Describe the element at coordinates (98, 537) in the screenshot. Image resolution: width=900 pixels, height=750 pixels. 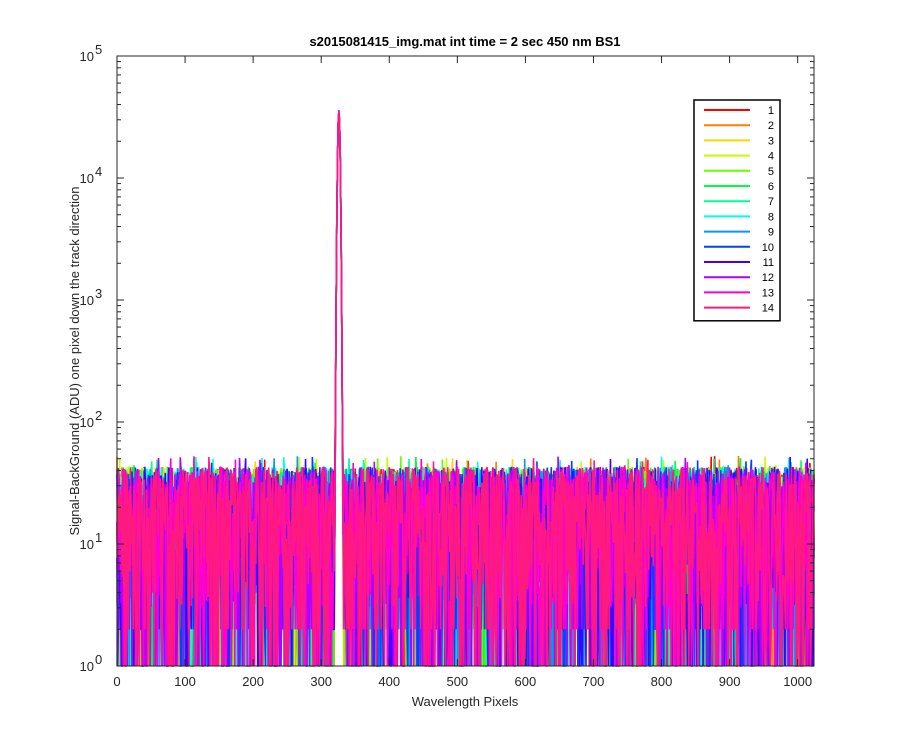
I see `y-tick-exponent: 1` at that location.